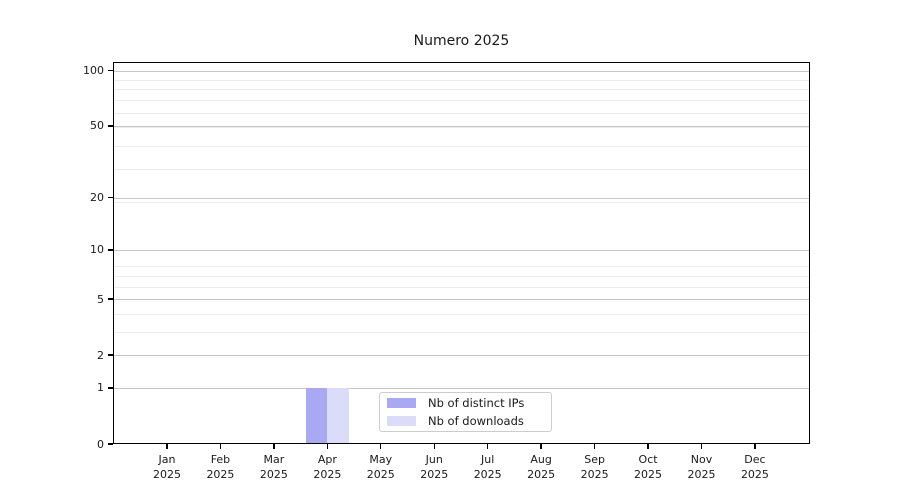 The width and height of the screenshot is (900, 500). Describe the element at coordinates (488, 467) in the screenshot. I see `x-tick-label: Jul 2025` at that location.